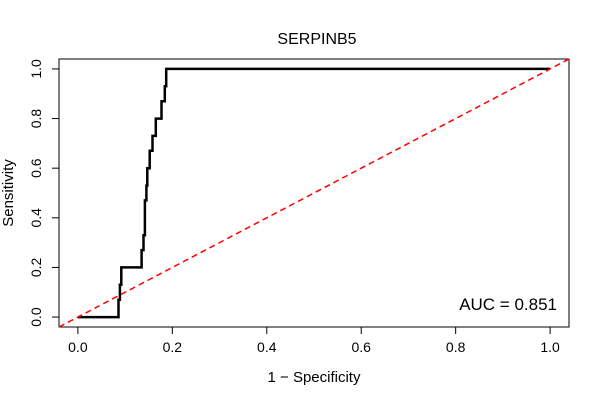 This screenshot has height=400, width=600. I want to click on x-tick-label: 1.0, so click(550, 347).